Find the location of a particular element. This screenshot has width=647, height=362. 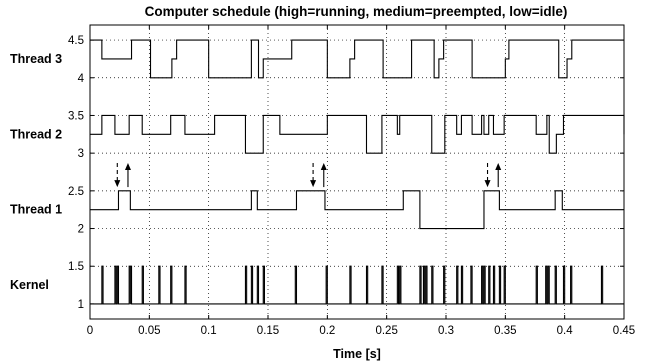

x-tick-label: 0.4 is located at coordinates (565, 331).